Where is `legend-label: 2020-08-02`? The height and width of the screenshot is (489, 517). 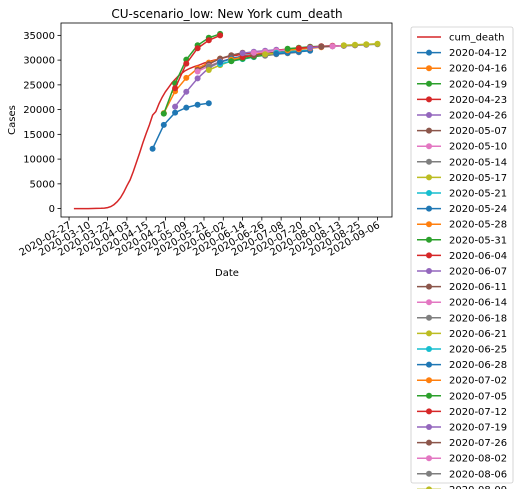
legend-label: 2020-08-02 is located at coordinates (478, 459).